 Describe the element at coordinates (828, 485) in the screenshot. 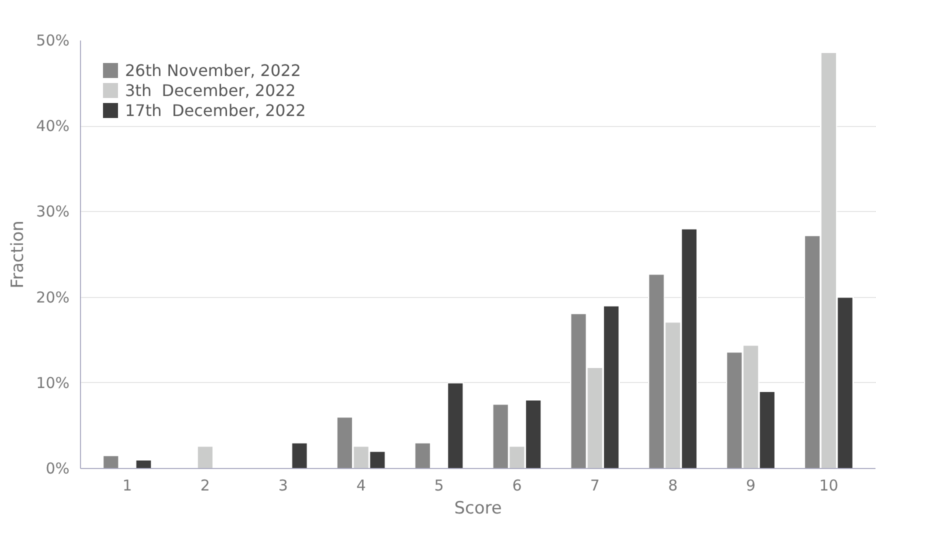

I see `x-tick-label: 10` at that location.